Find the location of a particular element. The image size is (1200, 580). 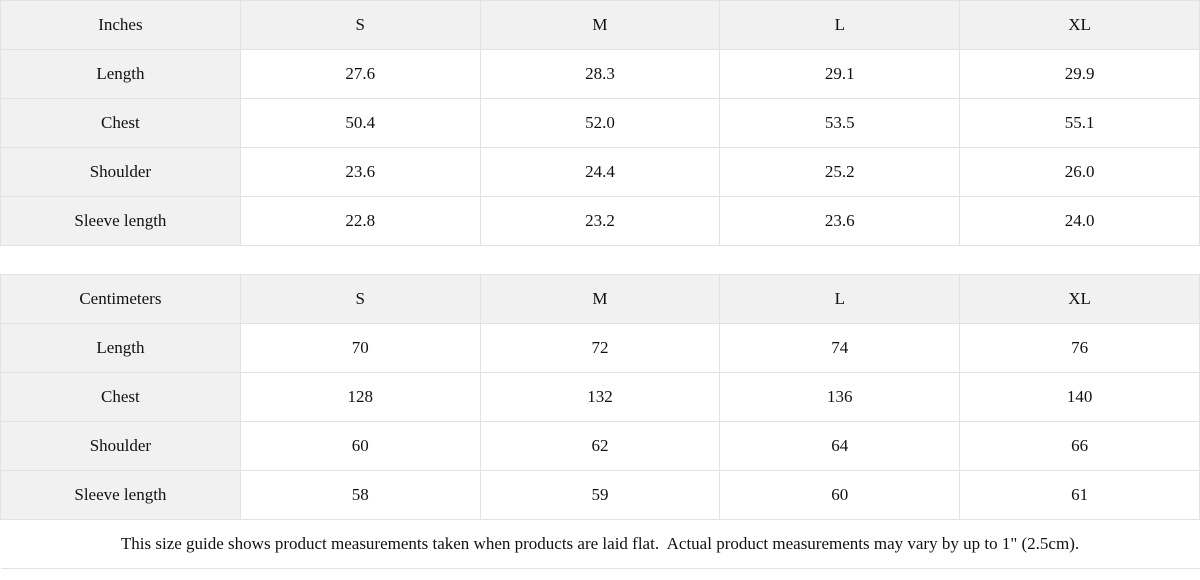

value-cell: 128 is located at coordinates (360, 397).